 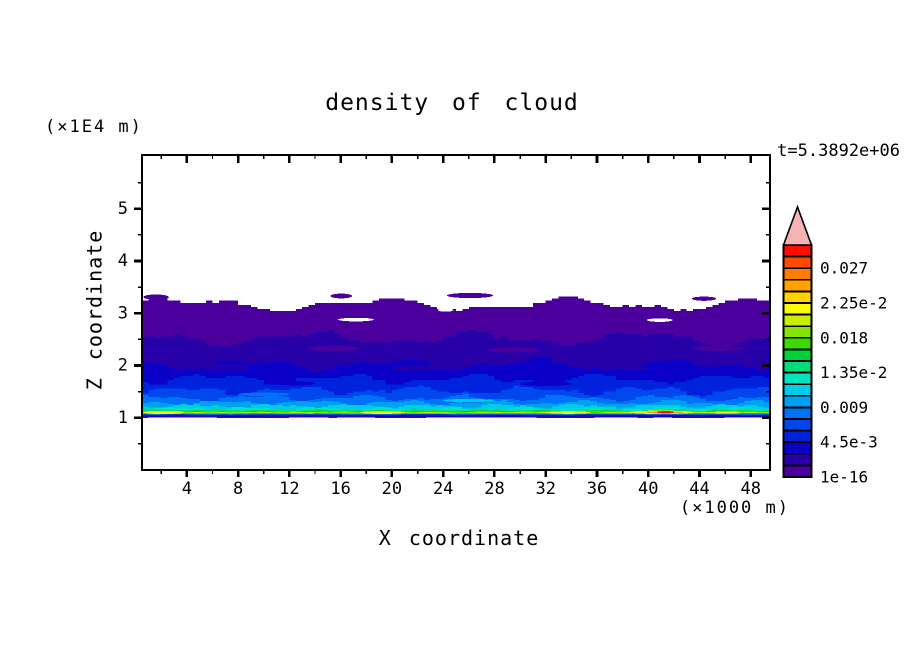 What do you see at coordinates (751, 489) in the screenshot?
I see `x-tick-label: 48` at bounding box center [751, 489].